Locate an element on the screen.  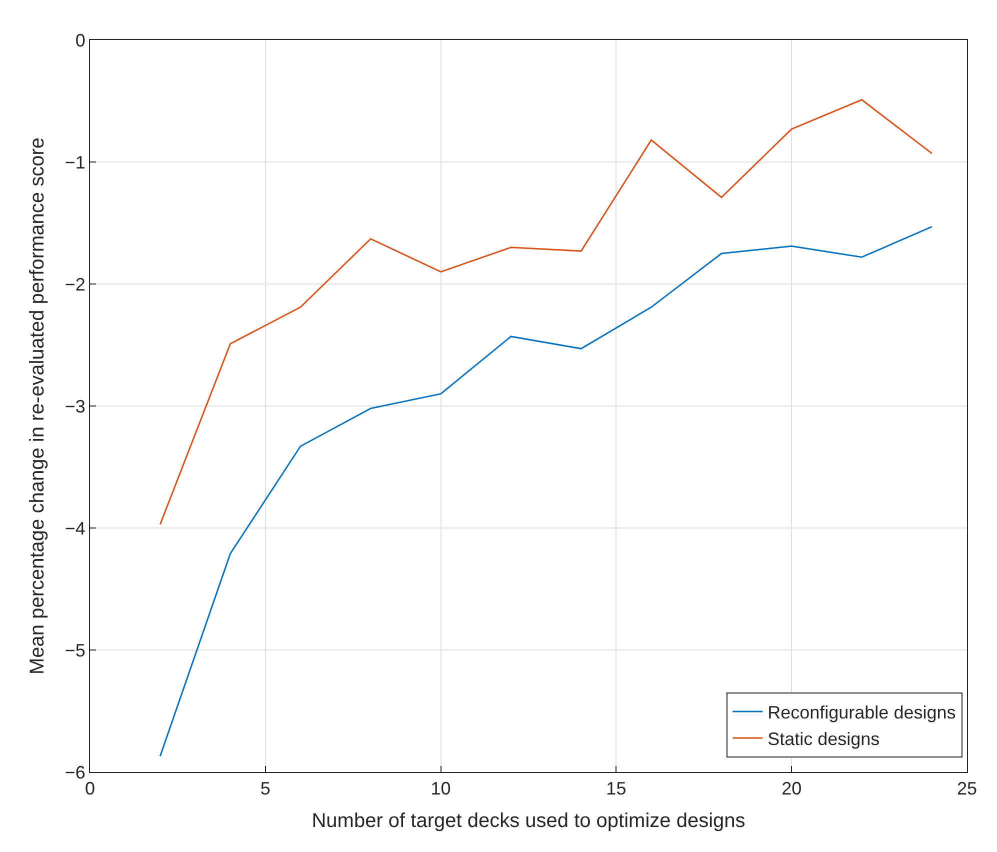
y-tick-label: 0 is located at coordinates (80, 40).